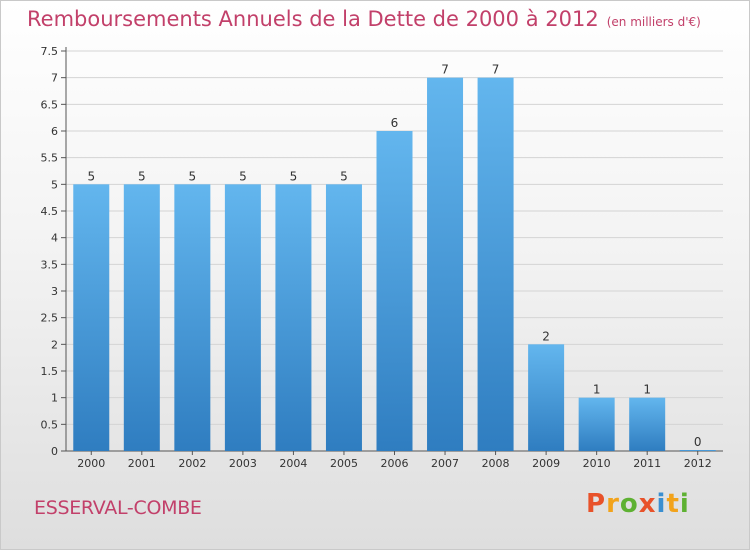  Describe the element at coordinates (54, 184) in the screenshot. I see `y-tick-label: 5` at that location.